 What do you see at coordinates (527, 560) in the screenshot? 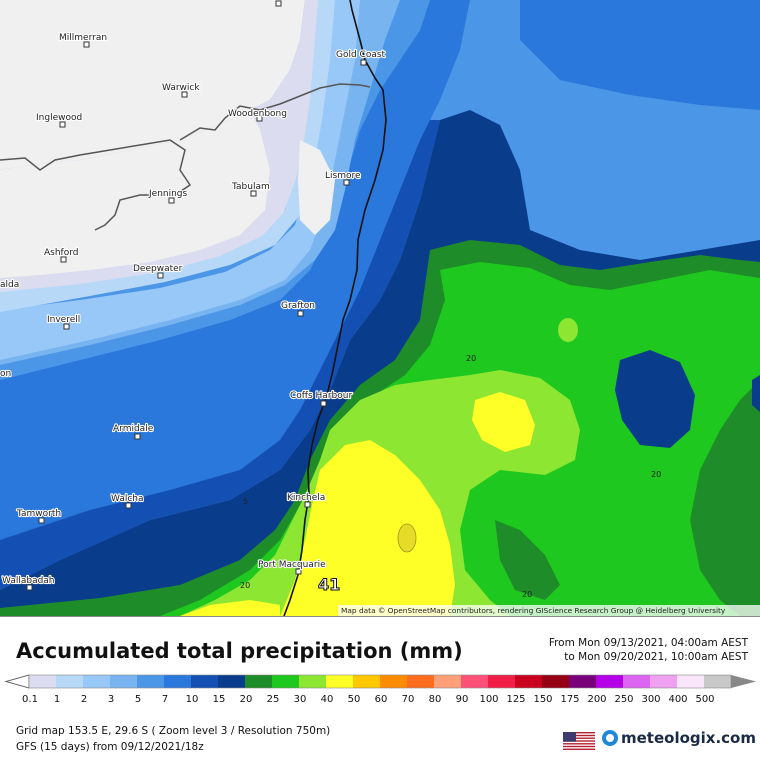
I see `band-20mm-se` at bounding box center [527, 560].